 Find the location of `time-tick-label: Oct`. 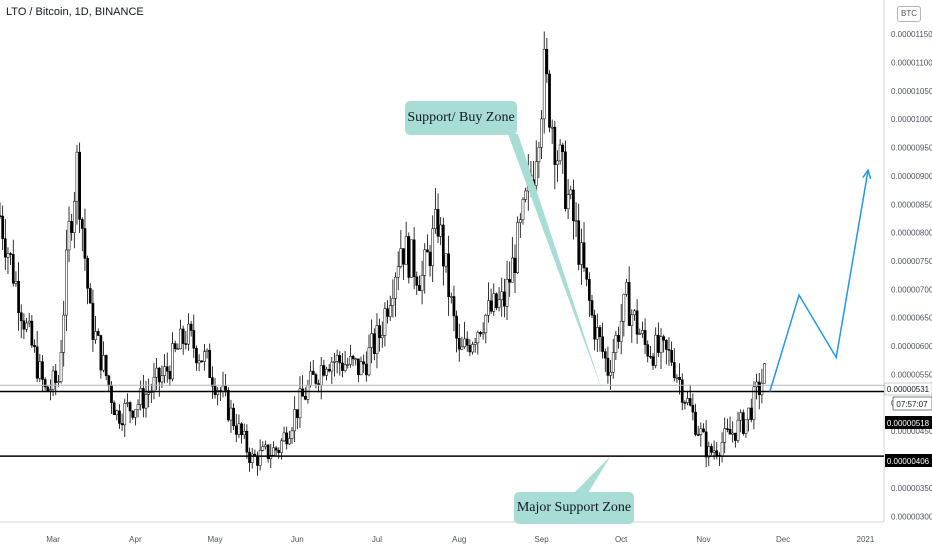

time-tick-label: Oct is located at coordinates (621, 539).